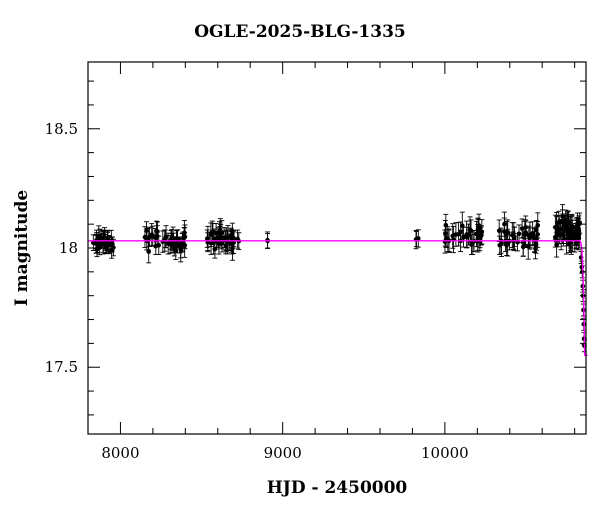  I want to click on x-axis-label: HJD - 2450000, so click(337, 488).